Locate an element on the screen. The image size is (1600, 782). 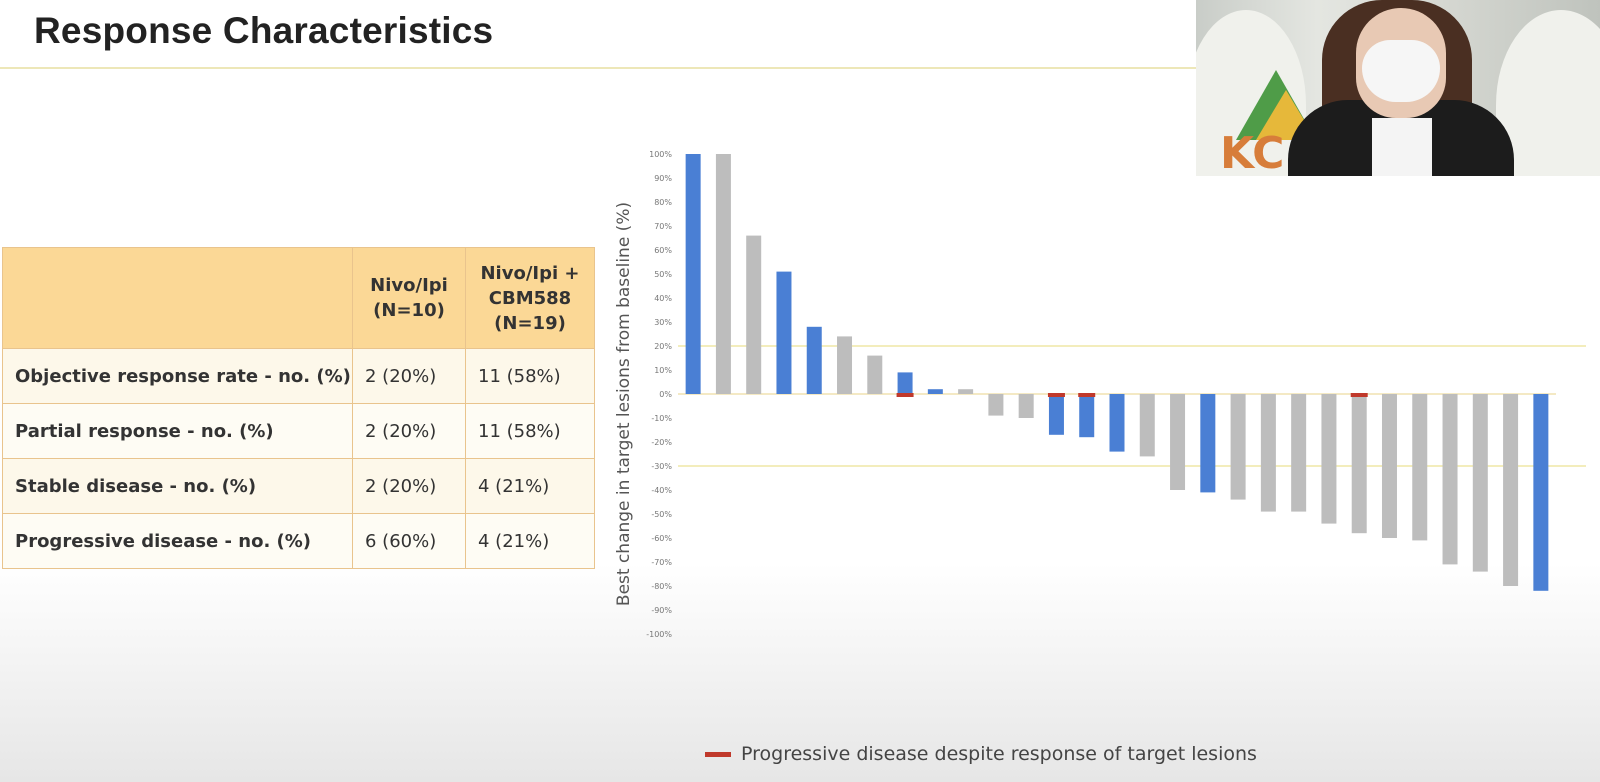
y-tick-label: -80% is located at coordinates (661, 586).